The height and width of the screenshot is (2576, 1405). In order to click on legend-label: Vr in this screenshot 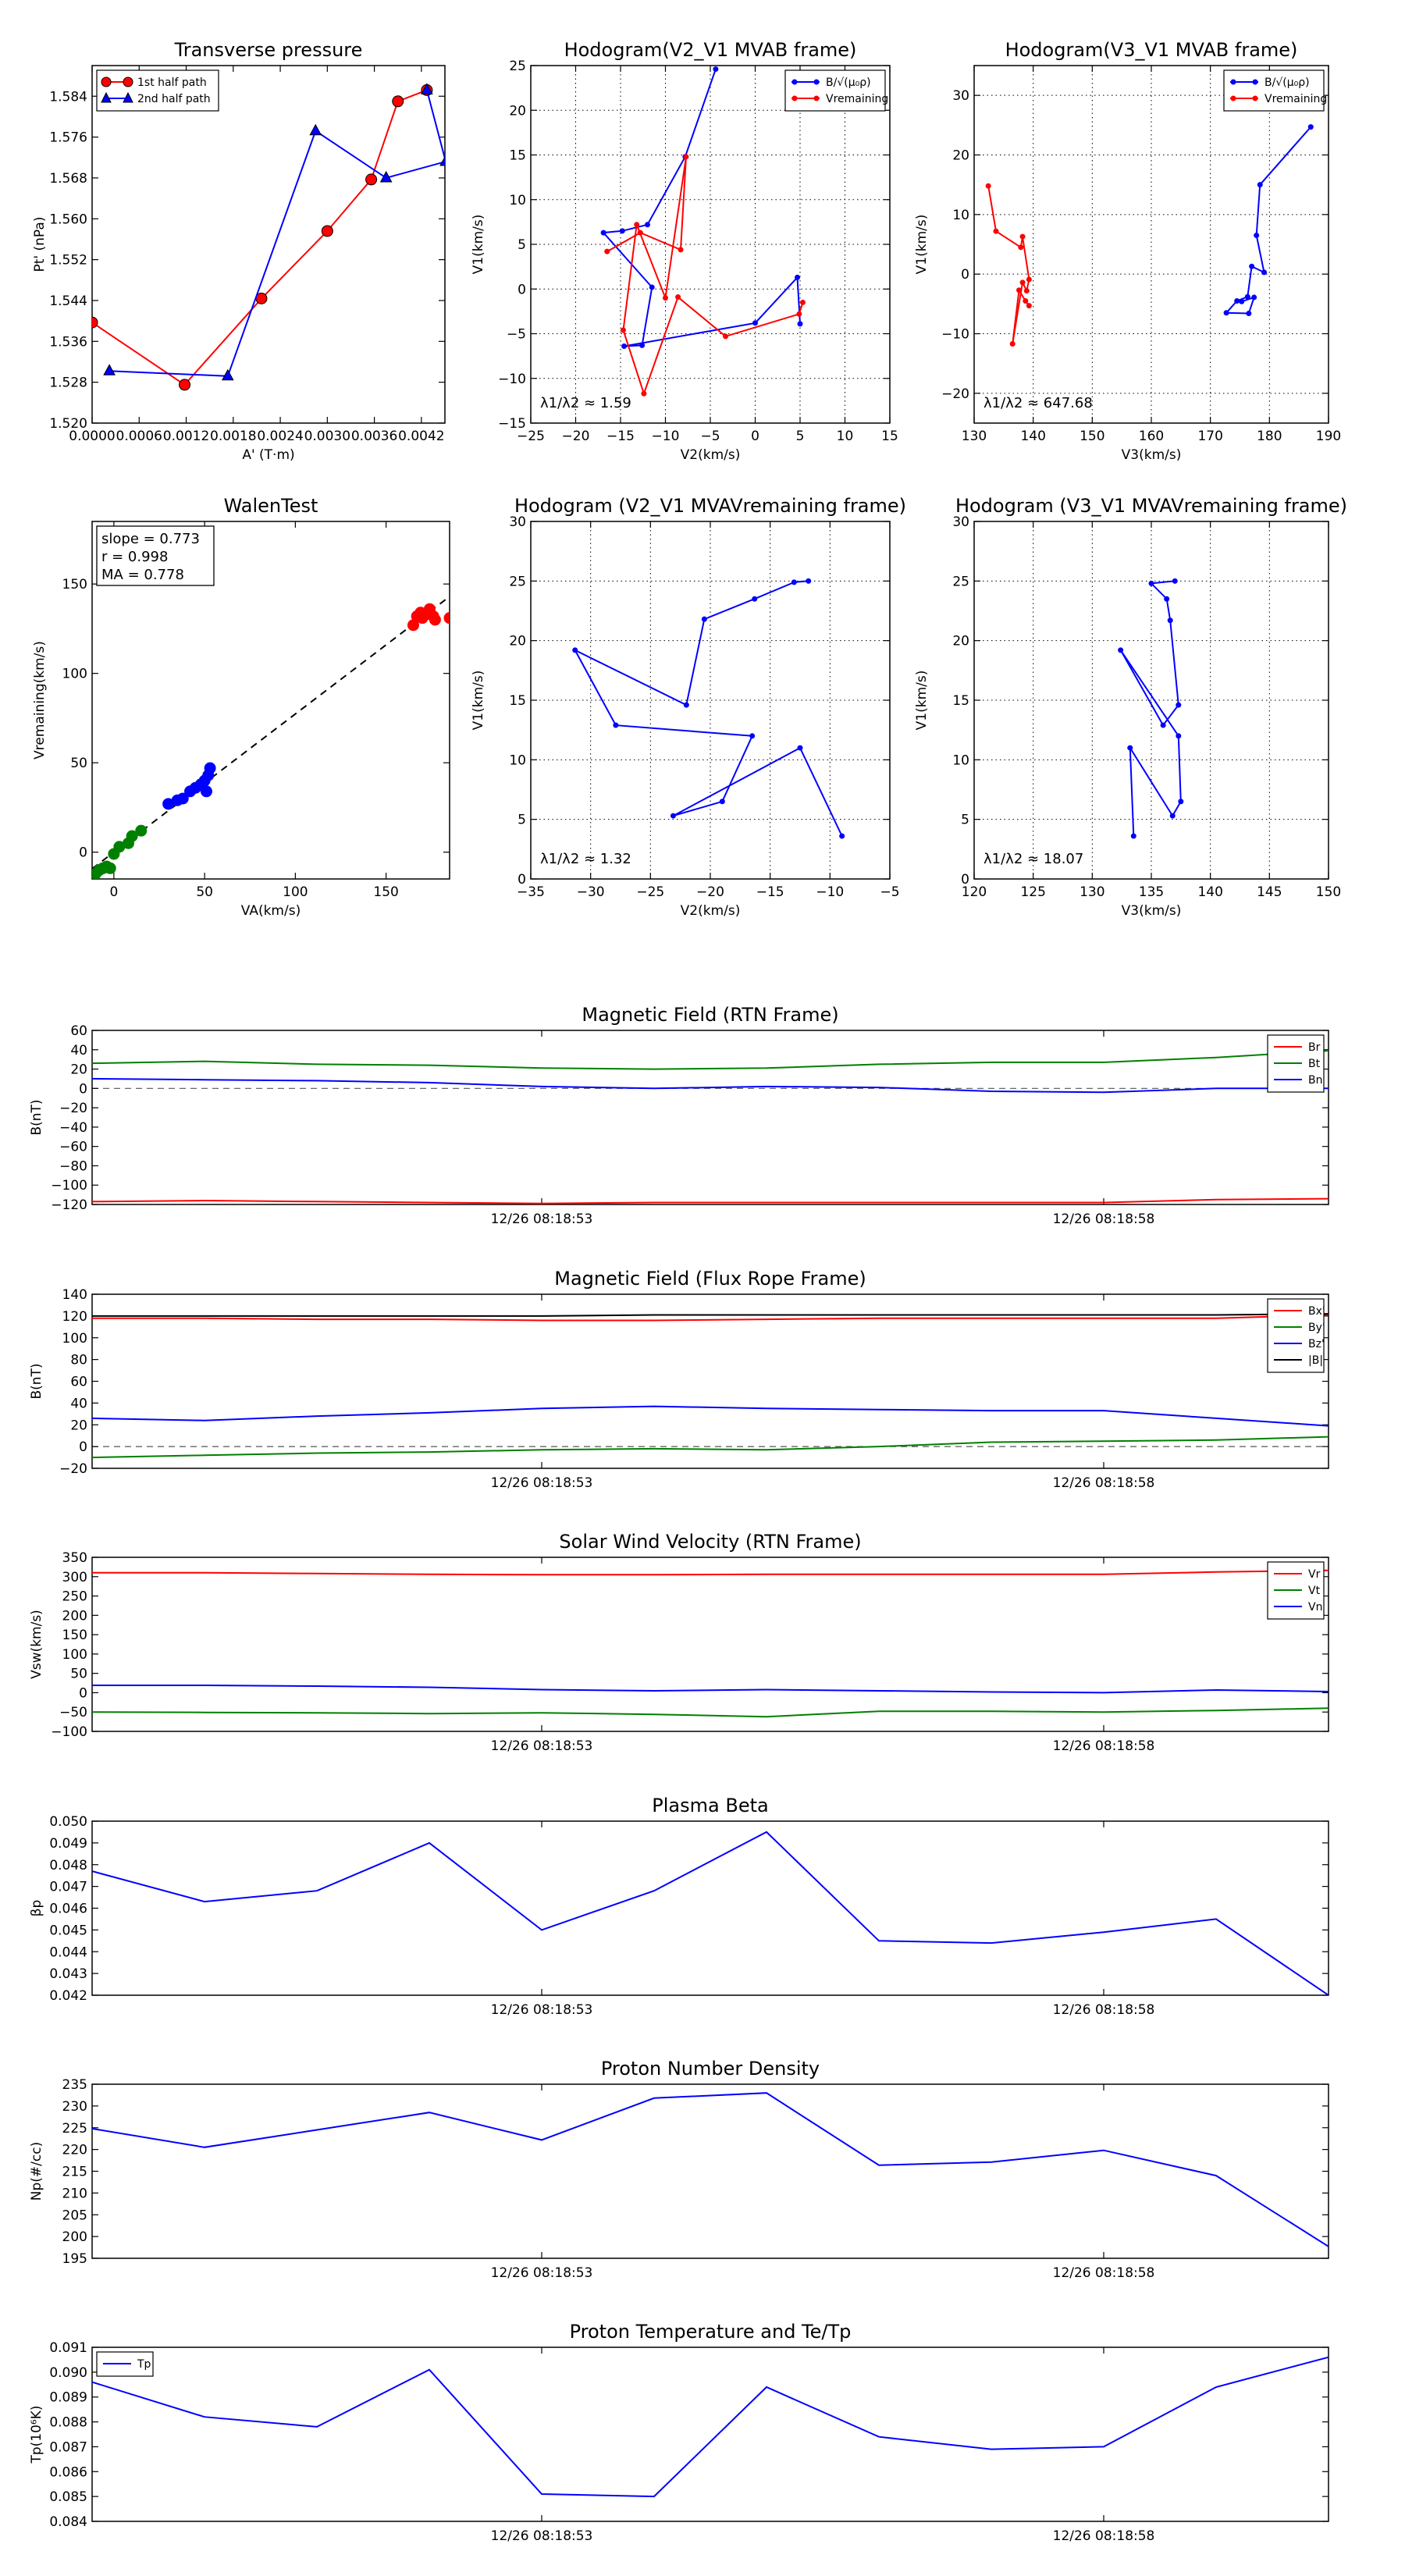, I will do `click(1314, 1574)`.